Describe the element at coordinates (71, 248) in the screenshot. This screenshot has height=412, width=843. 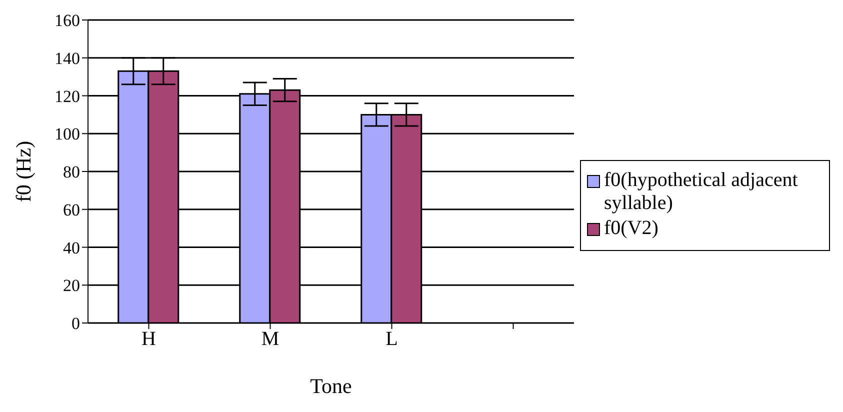
I see `y-tick-label: 40` at that location.